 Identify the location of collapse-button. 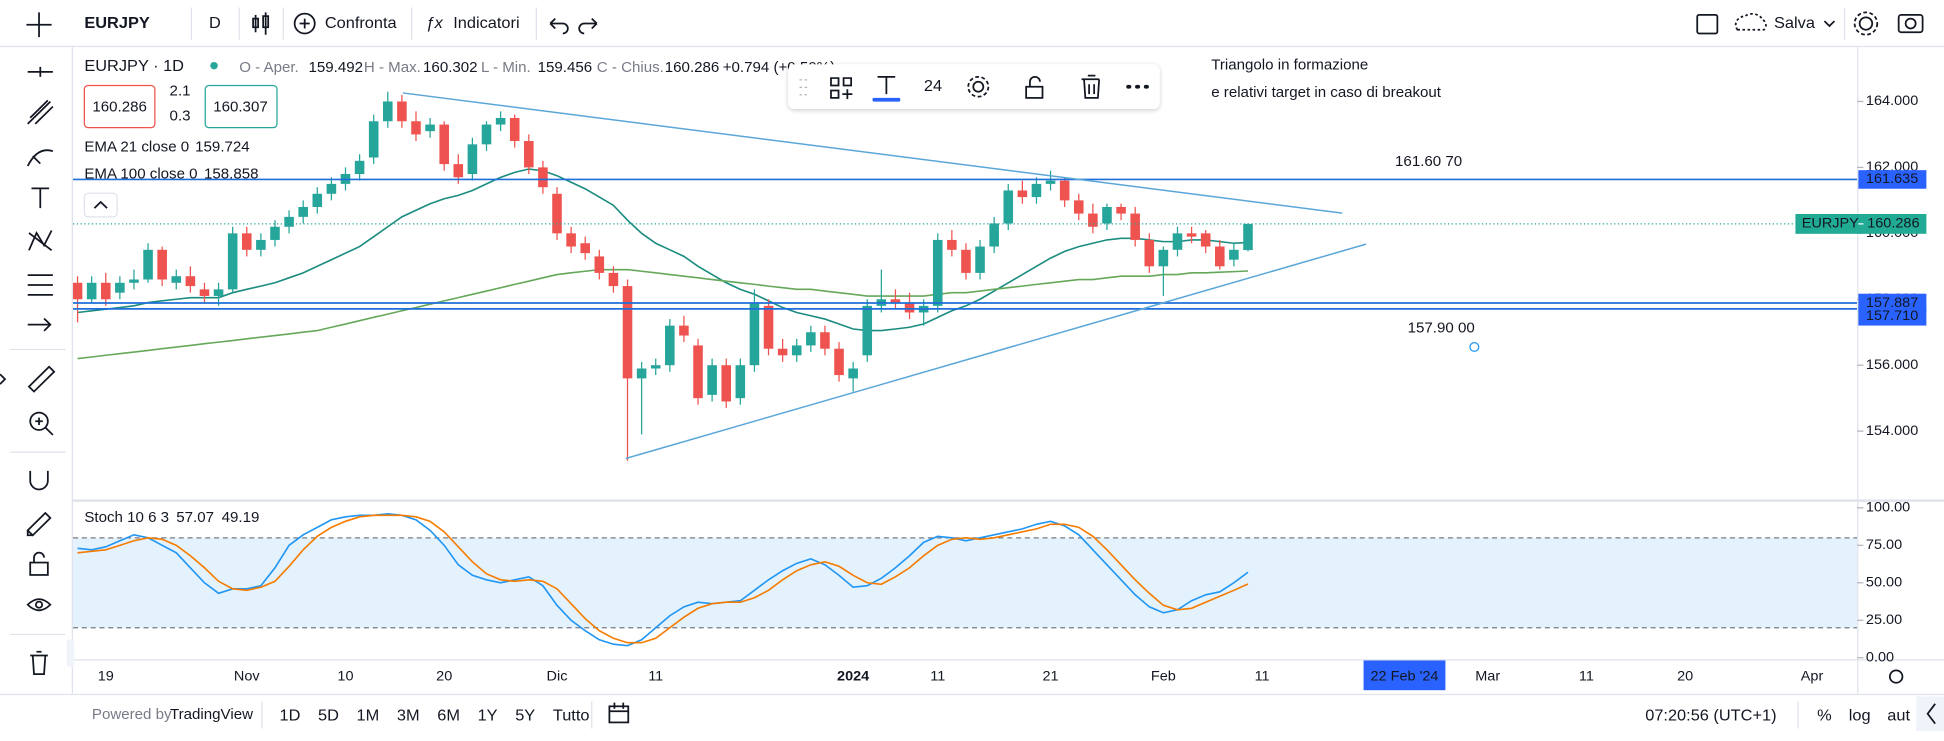
(100, 205).